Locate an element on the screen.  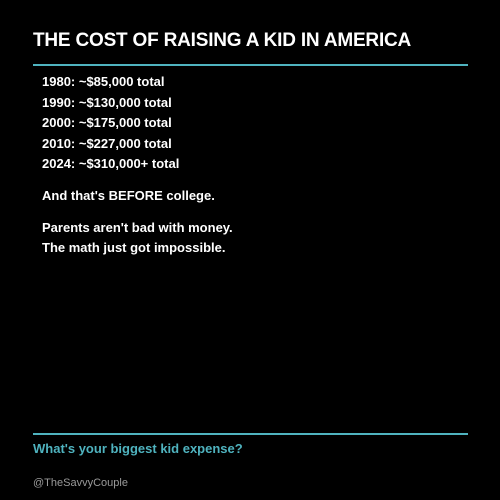
title: THE COST OF RAISING A KID IN AMERICA is located at coordinates (222, 40).